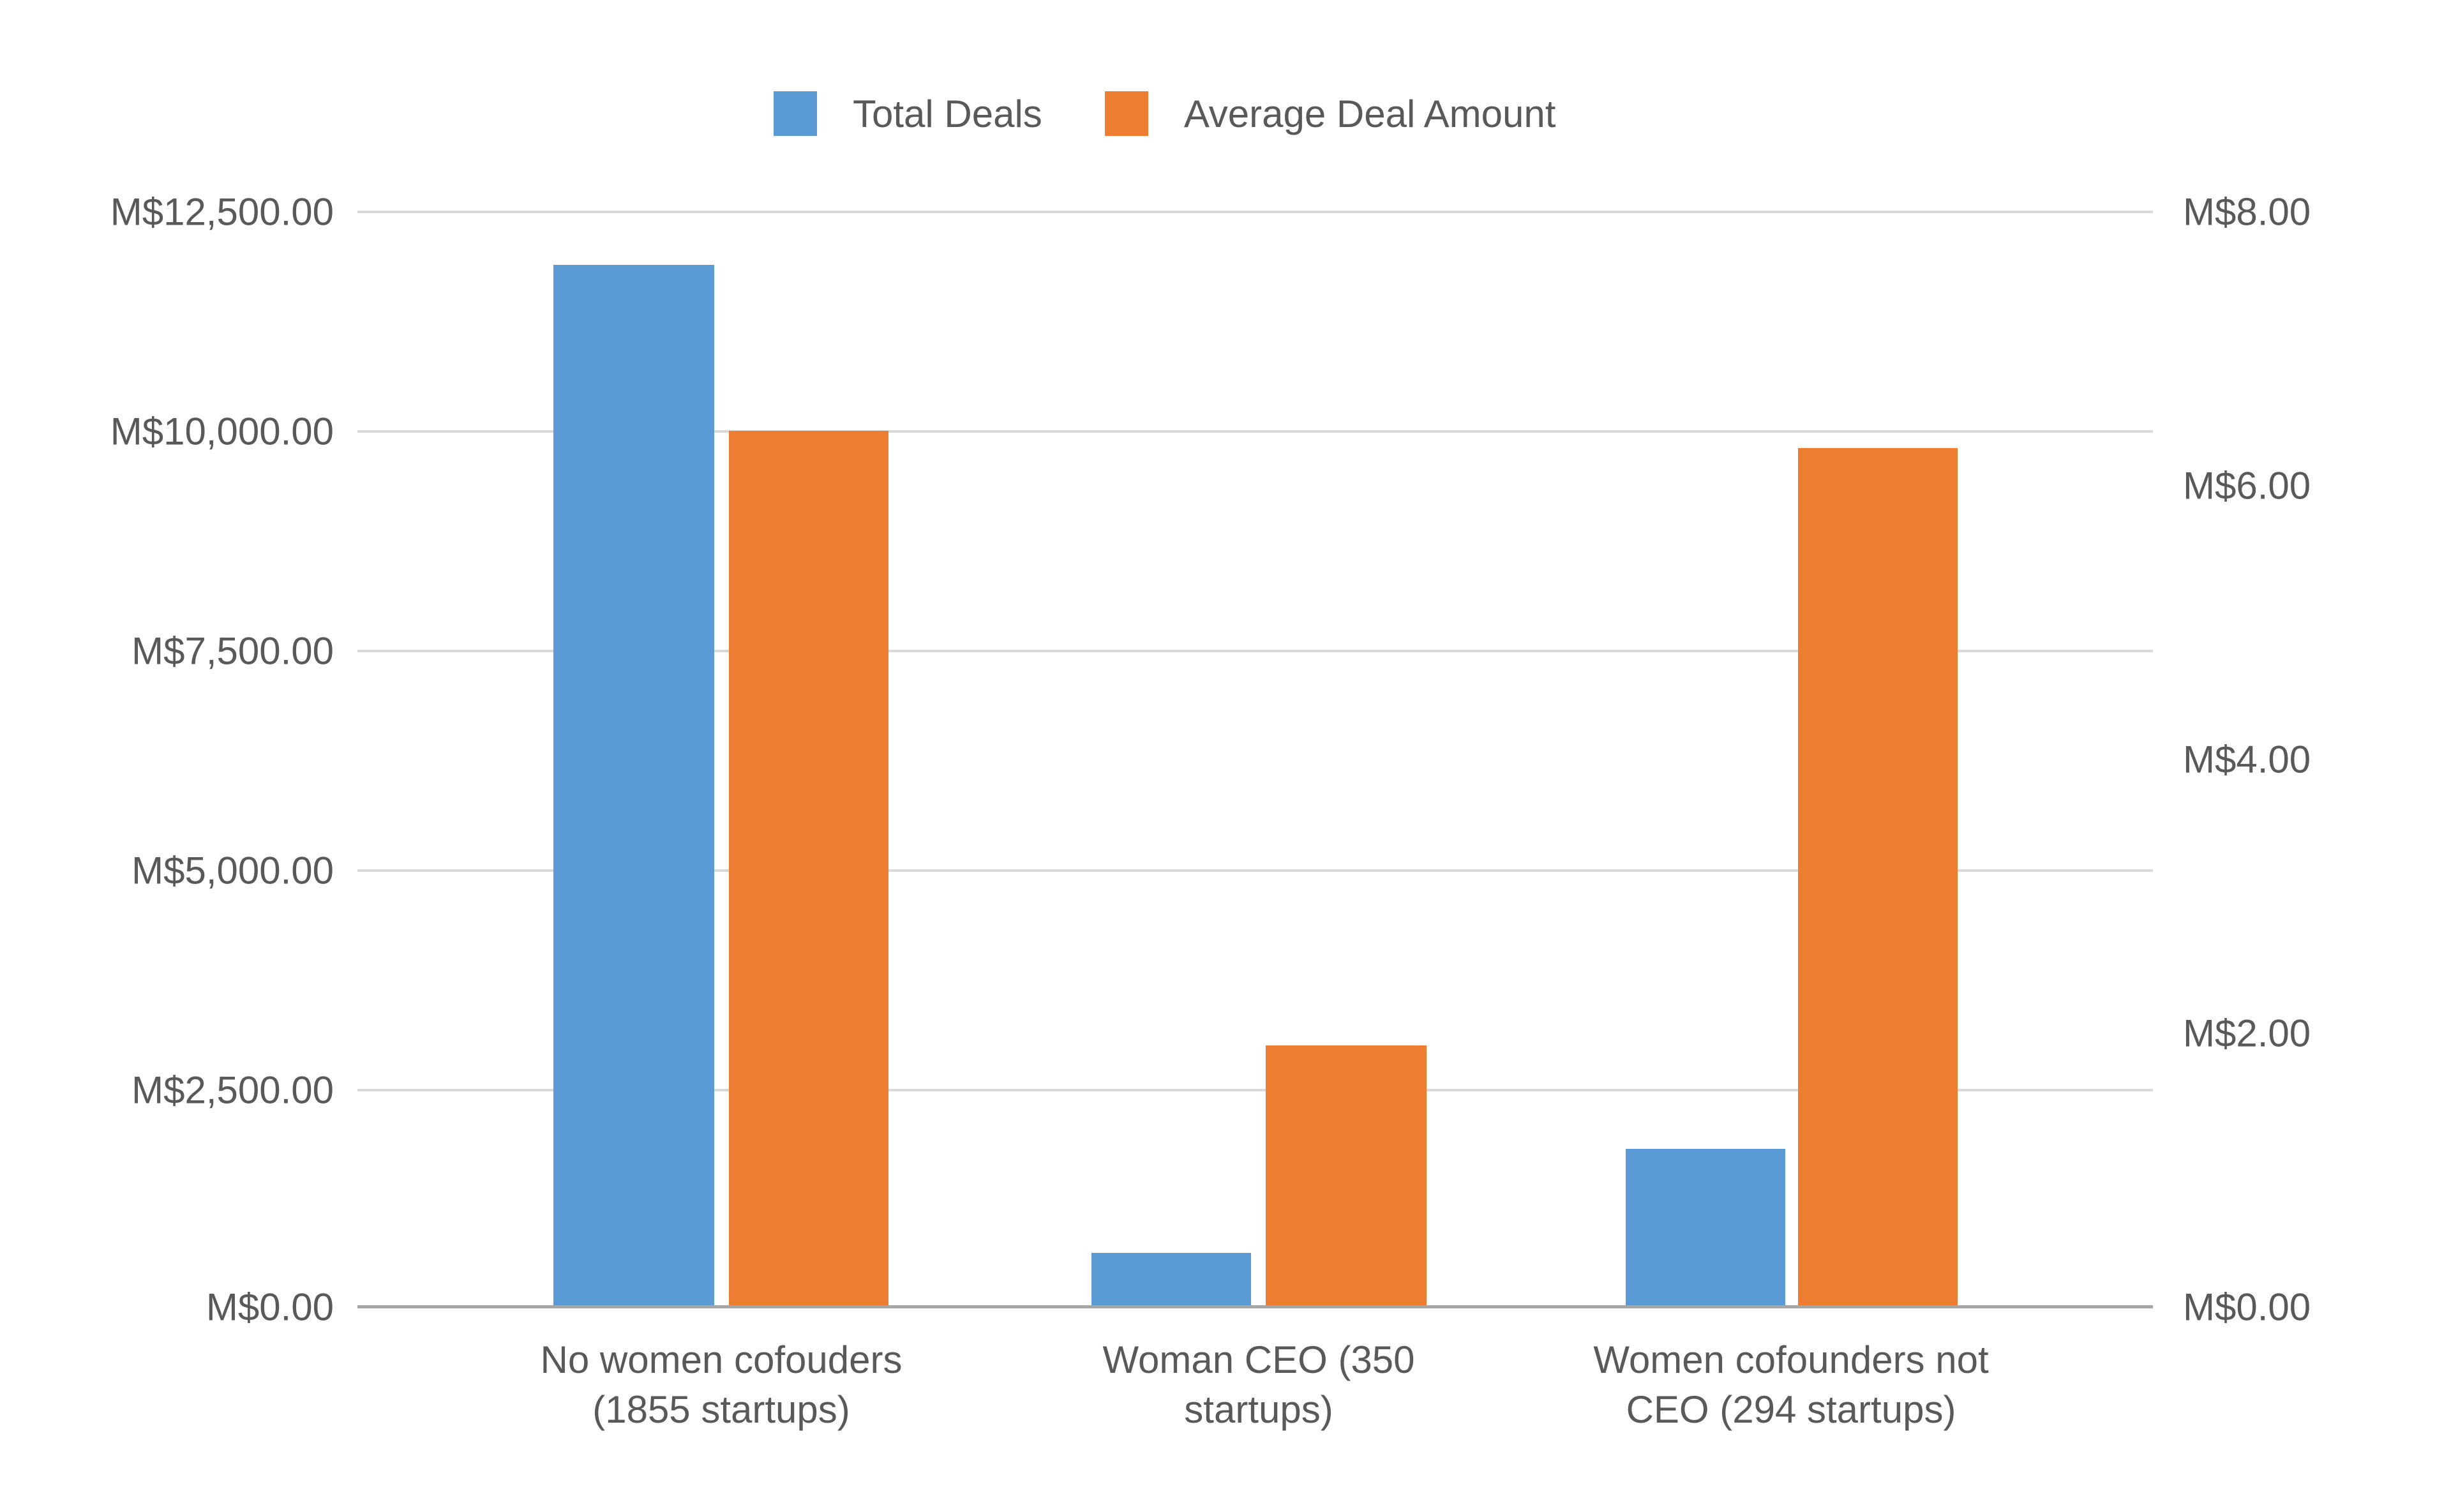 Image resolution: width=2451 pixels, height=1512 pixels. What do you see at coordinates (1791, 1385) in the screenshot?
I see `x-axis-category-label: Women cofounders not CEO (294 startups)` at bounding box center [1791, 1385].